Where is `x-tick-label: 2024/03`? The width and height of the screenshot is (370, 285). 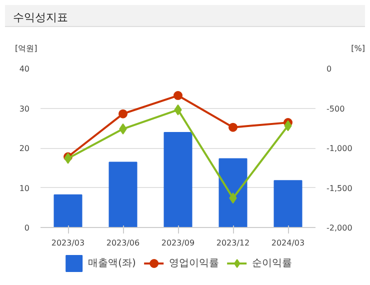 x-tick-label: 2024/03 is located at coordinates (288, 243).